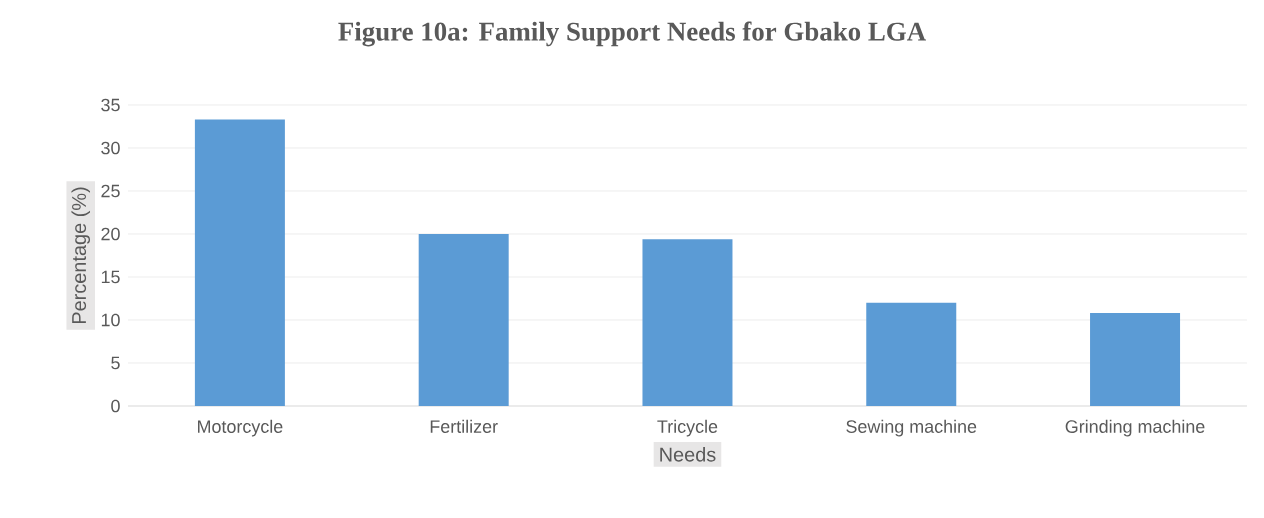 This screenshot has height=518, width=1264. Describe the element at coordinates (110, 320) in the screenshot. I see `y-tick-label: 10` at that location.